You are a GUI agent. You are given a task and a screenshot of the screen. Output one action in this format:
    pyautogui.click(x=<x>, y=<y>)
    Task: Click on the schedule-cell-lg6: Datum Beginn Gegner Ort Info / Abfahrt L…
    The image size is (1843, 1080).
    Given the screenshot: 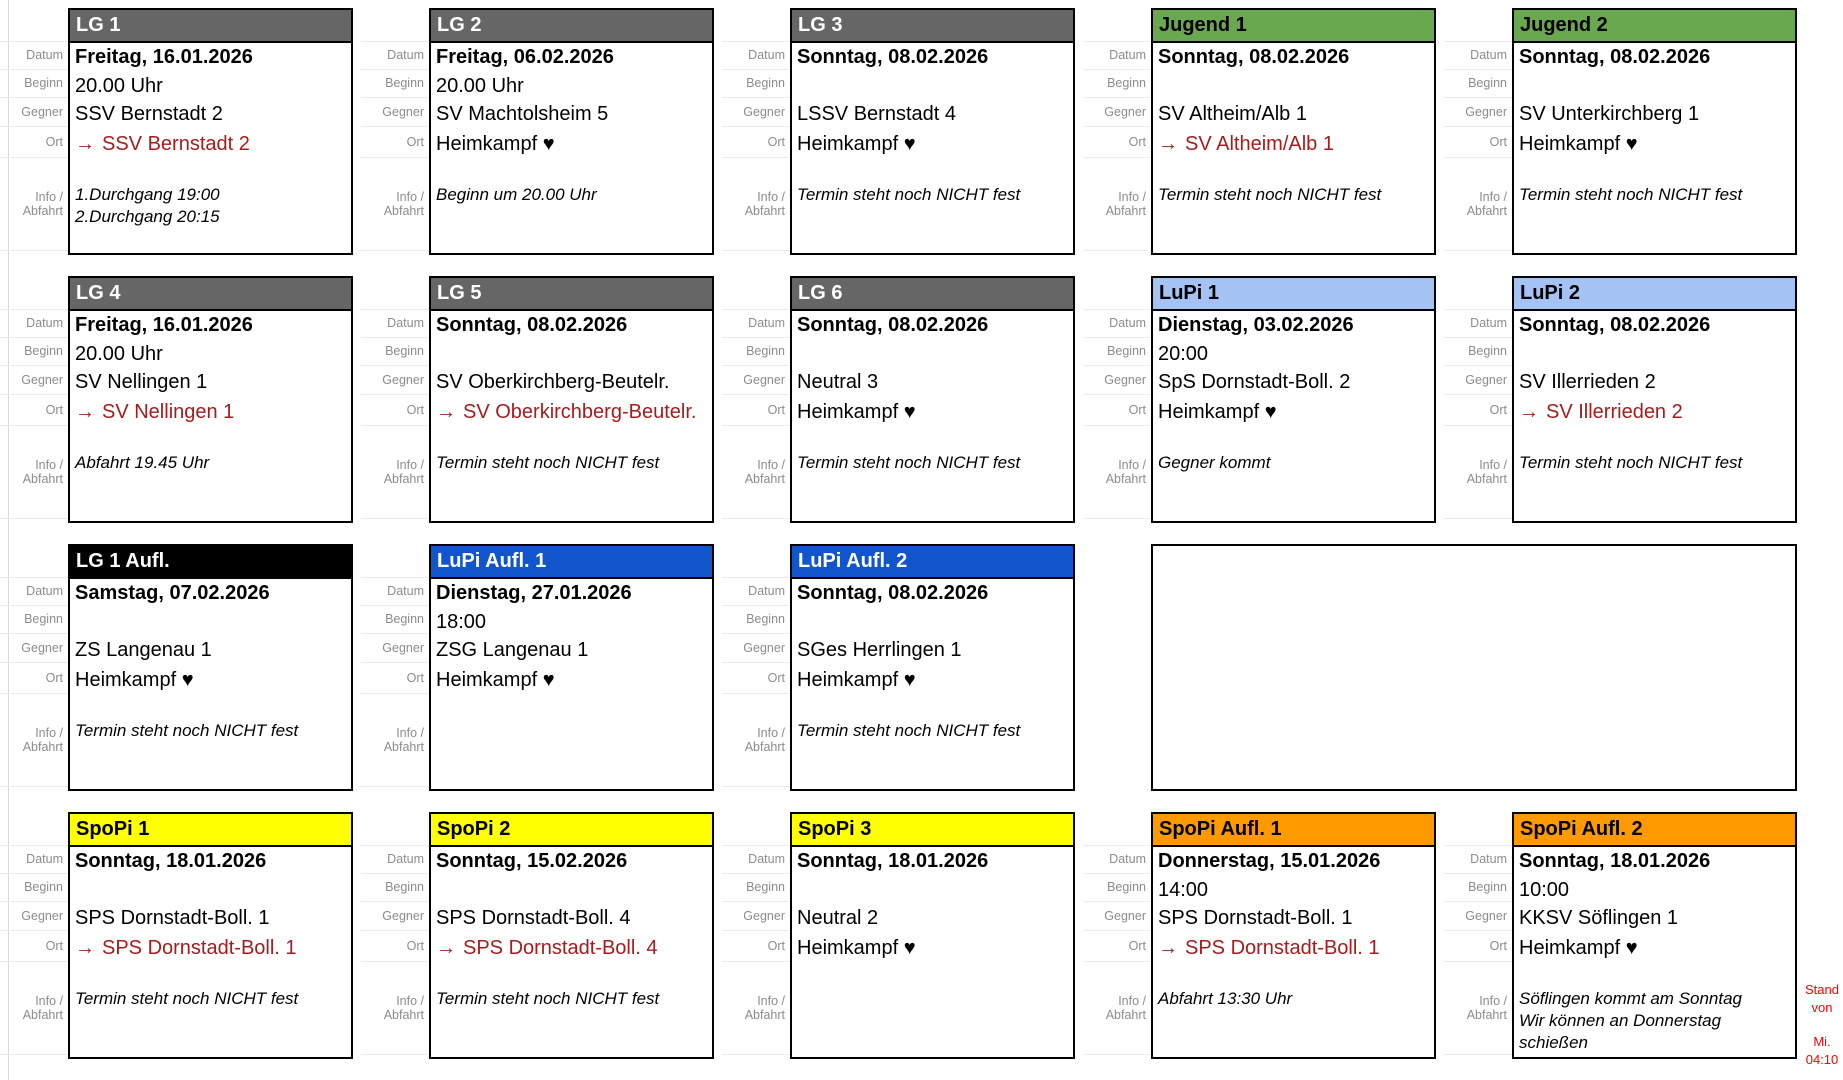 What is the action you would take?
    pyautogui.click(x=902, y=410)
    